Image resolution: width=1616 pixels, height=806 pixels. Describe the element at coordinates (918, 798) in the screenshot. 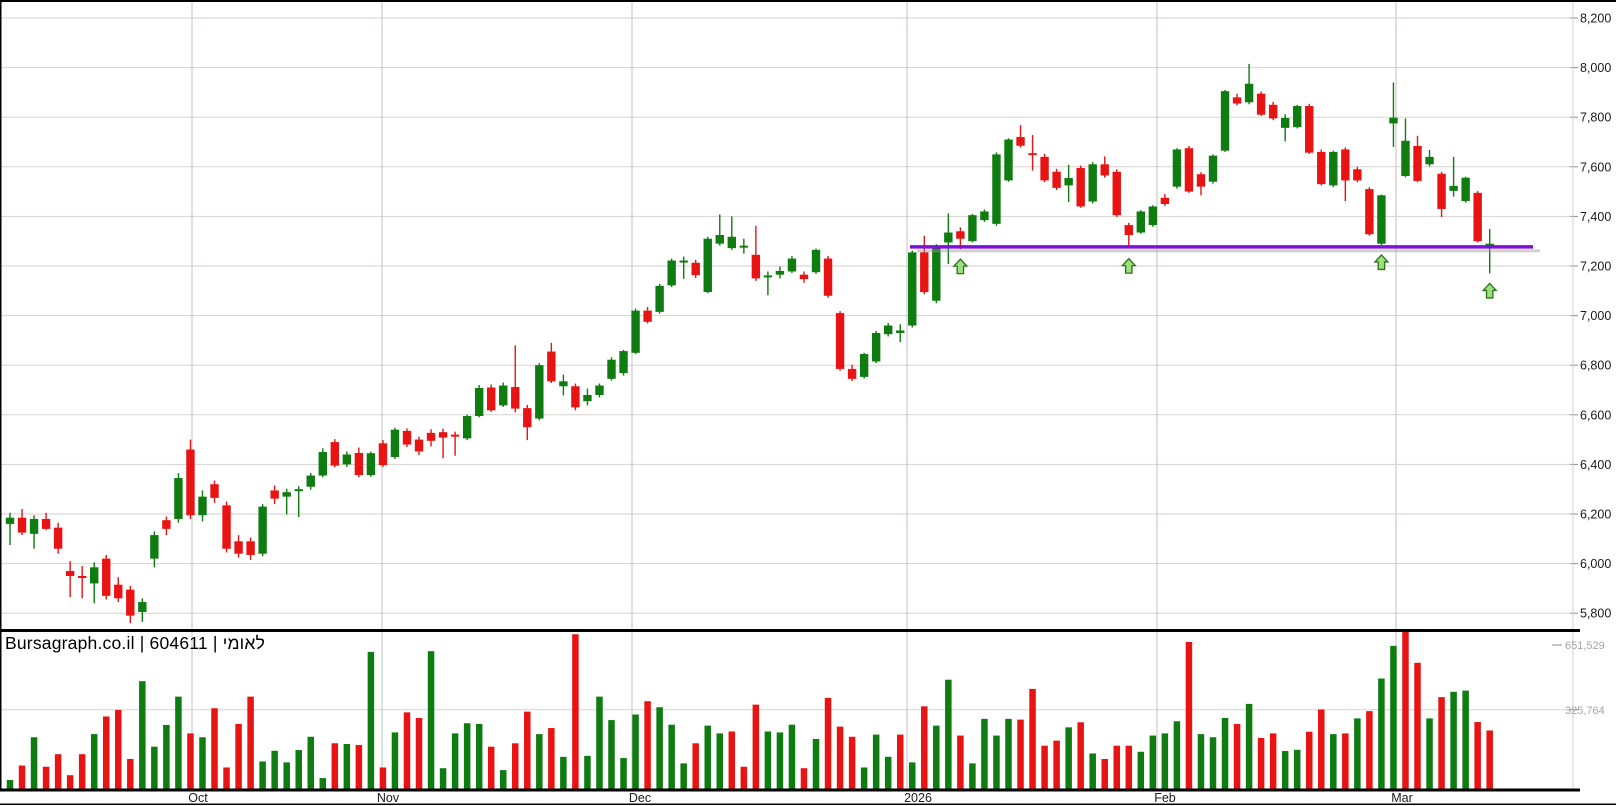

I see `x-axis-label: 2026` at that location.